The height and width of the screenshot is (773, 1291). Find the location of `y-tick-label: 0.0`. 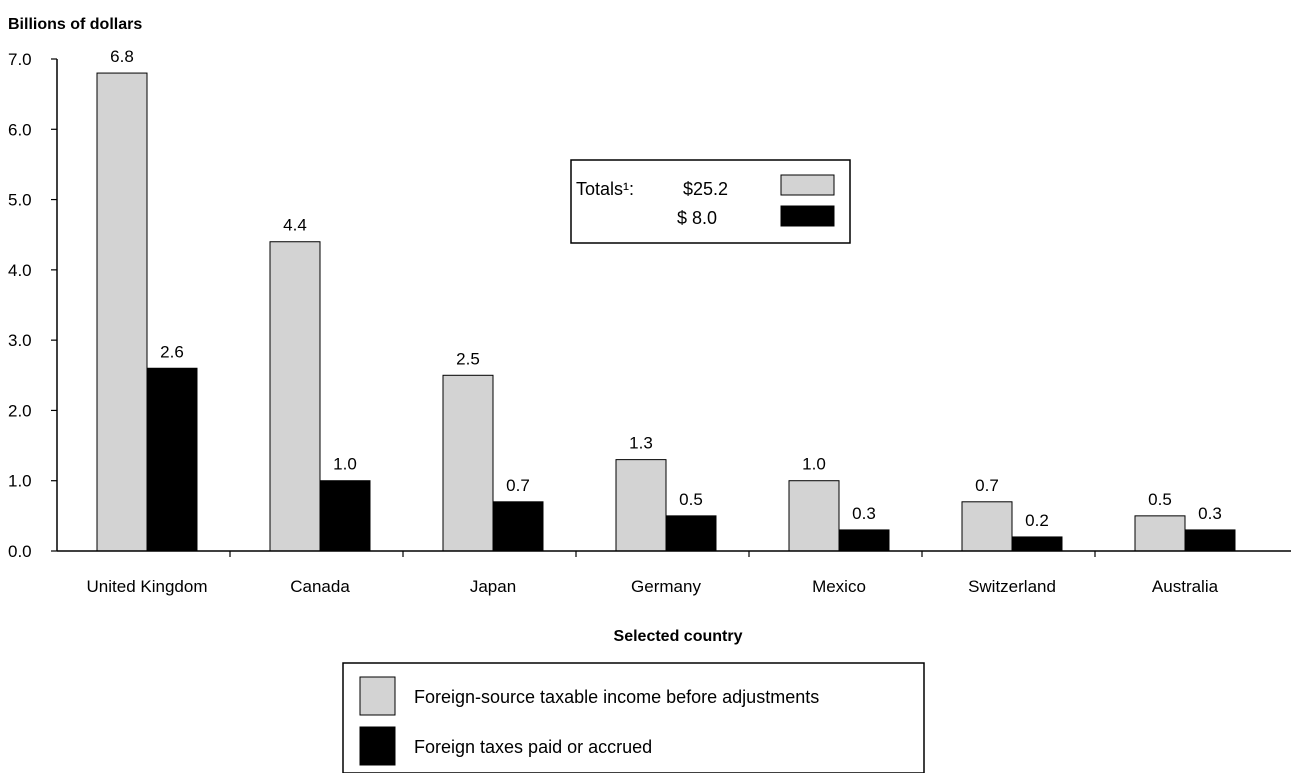

y-tick-label: 0.0 is located at coordinates (20, 551).